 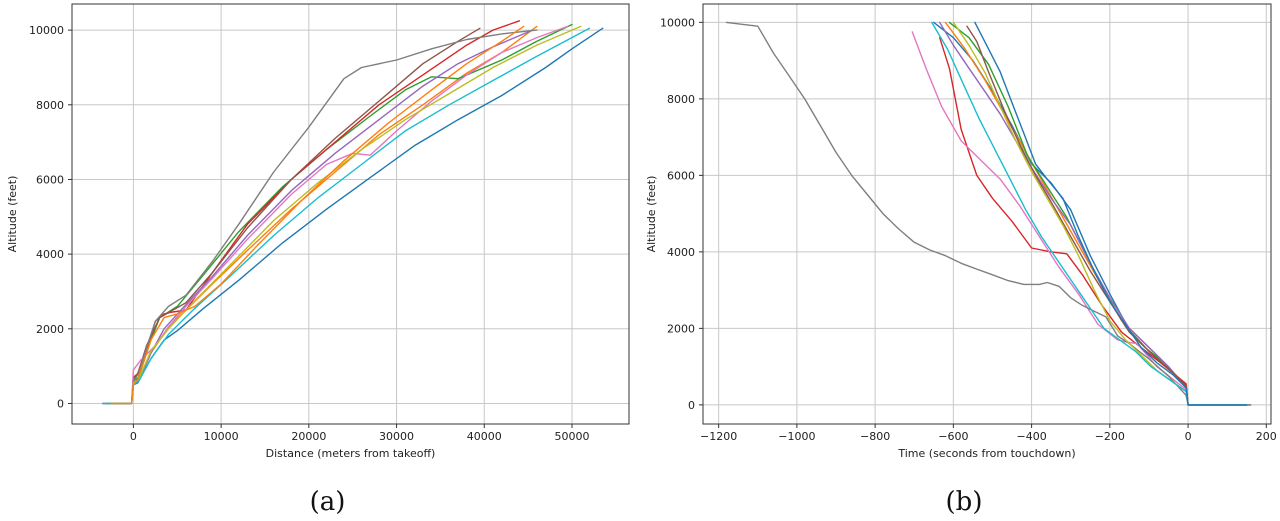 What do you see at coordinates (718, 436) in the screenshot?
I see `x-tick-label: −1200` at bounding box center [718, 436].